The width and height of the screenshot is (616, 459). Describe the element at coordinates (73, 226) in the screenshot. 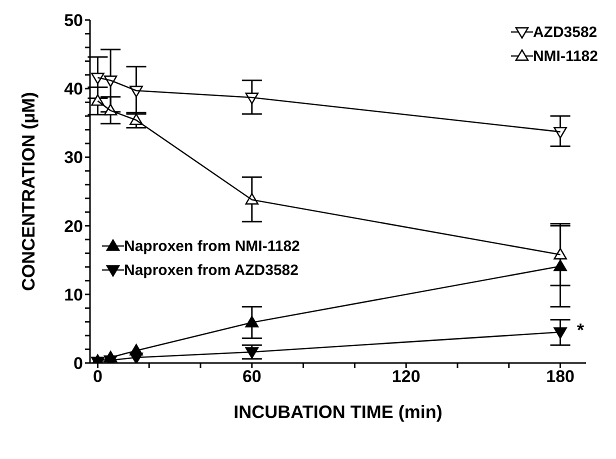

I see `y-tick-label: 20` at that location.